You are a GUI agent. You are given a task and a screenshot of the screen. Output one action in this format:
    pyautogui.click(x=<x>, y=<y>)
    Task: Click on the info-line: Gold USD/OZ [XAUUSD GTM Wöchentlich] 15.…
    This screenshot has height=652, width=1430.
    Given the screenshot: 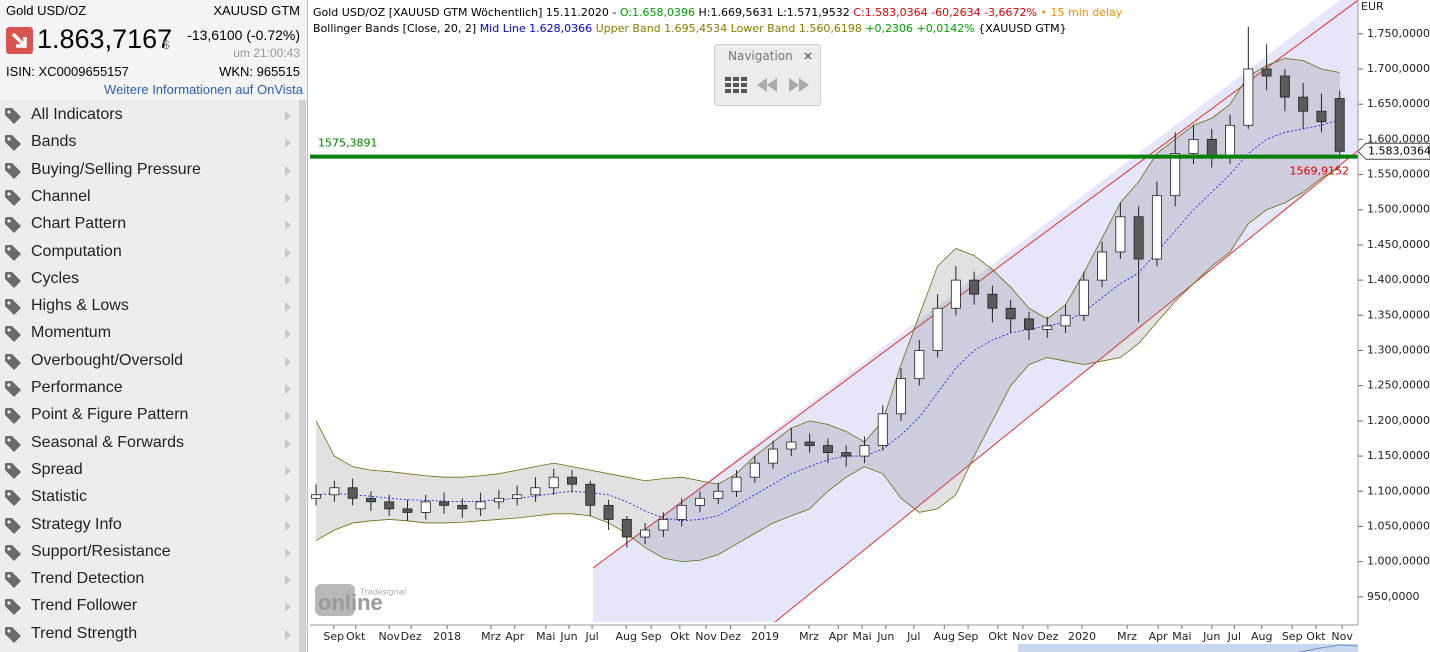 What is the action you would take?
    pyautogui.click(x=717, y=13)
    